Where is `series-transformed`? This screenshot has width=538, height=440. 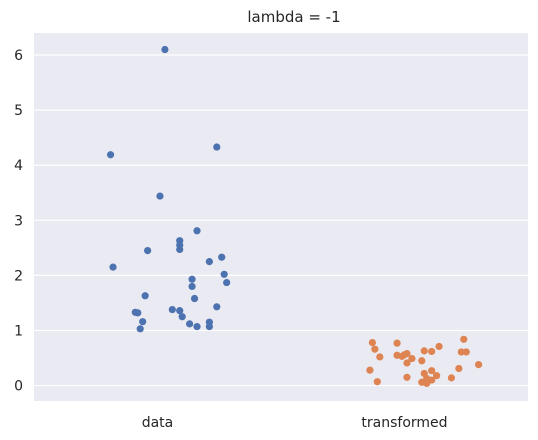
series-transformed is located at coordinates (424, 361).